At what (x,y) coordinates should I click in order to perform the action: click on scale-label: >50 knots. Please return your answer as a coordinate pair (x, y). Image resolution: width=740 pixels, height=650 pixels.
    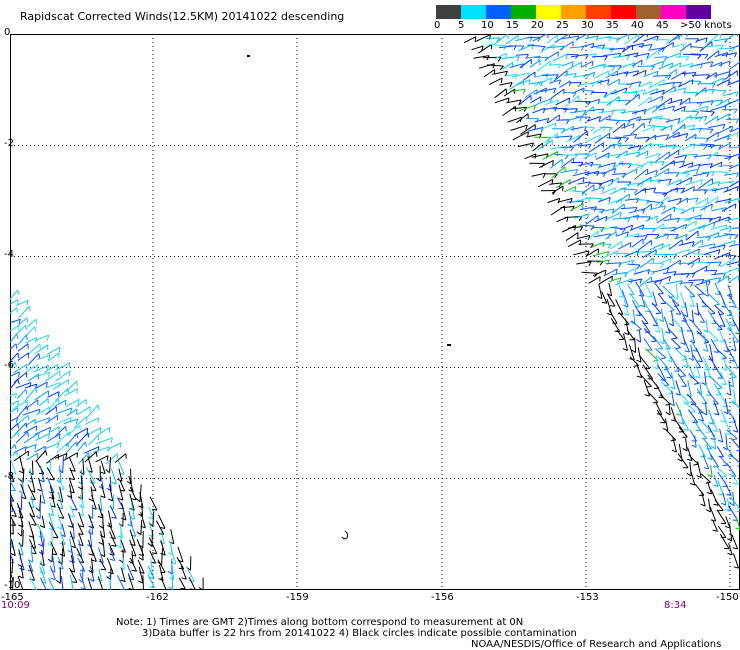
    Looking at the image, I should click on (706, 25).